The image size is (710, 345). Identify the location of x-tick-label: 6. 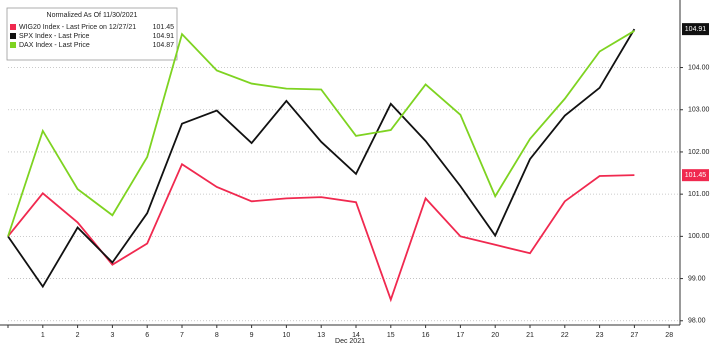
(147, 335).